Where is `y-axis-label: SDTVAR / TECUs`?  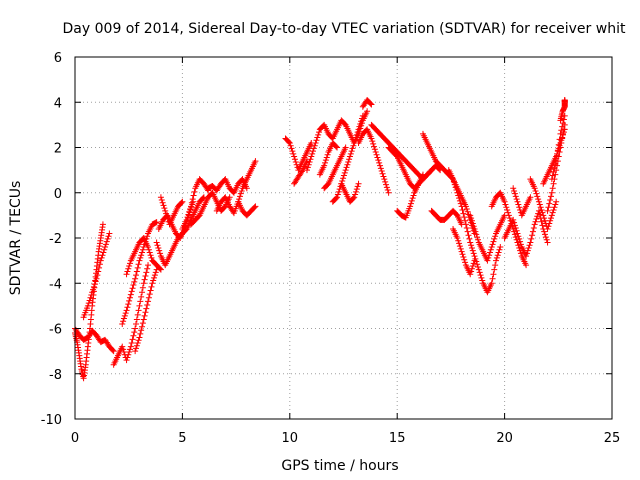
y-axis-label: SDTVAR / TECUs is located at coordinates (16, 238).